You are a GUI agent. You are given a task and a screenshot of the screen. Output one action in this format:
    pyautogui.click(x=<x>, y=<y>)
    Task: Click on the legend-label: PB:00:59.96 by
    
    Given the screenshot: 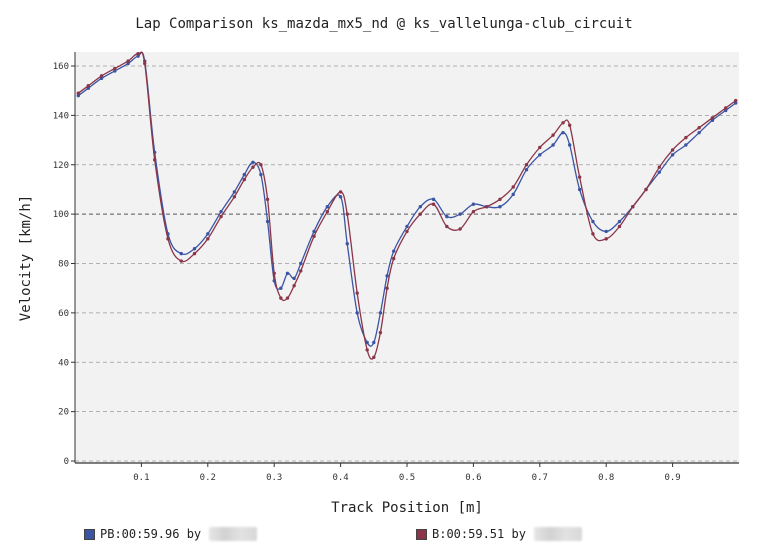 What is the action you would take?
    pyautogui.click(x=151, y=534)
    